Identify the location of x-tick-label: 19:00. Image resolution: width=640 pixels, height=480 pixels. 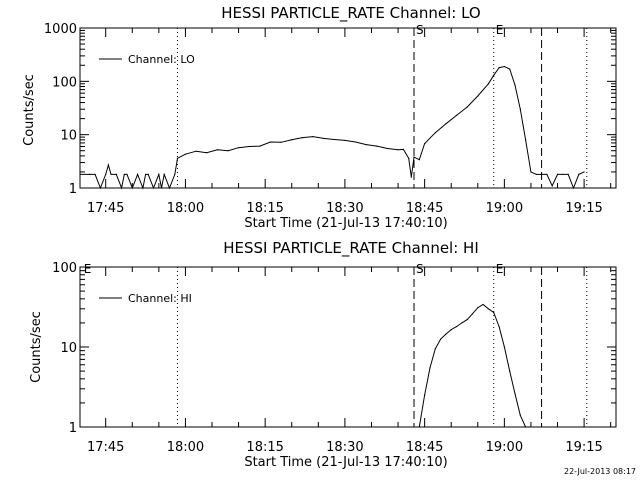
(504, 208).